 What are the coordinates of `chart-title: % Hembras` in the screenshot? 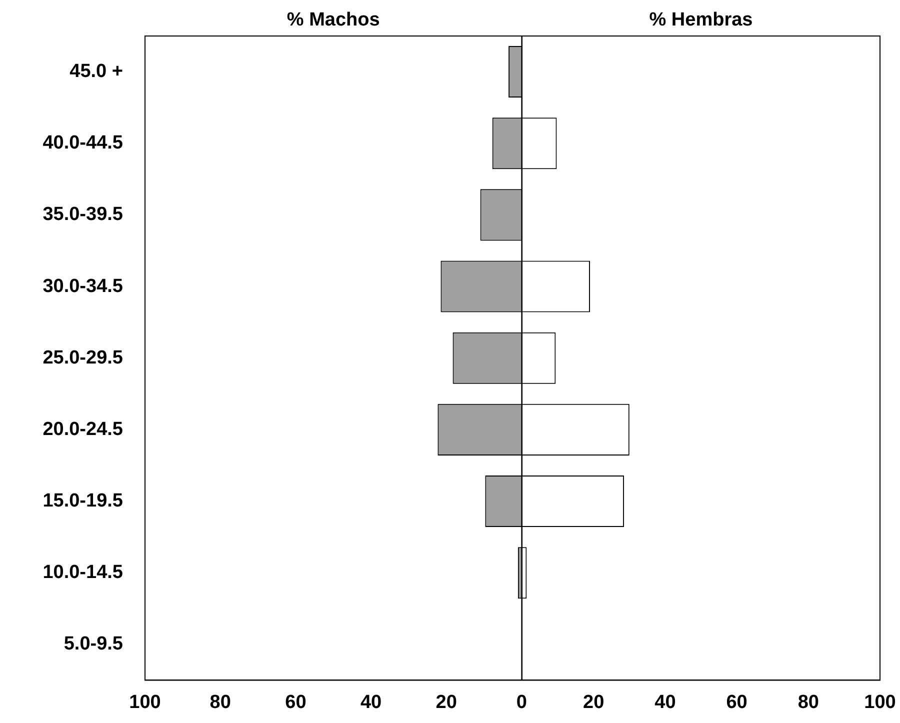 It's located at (701, 20).